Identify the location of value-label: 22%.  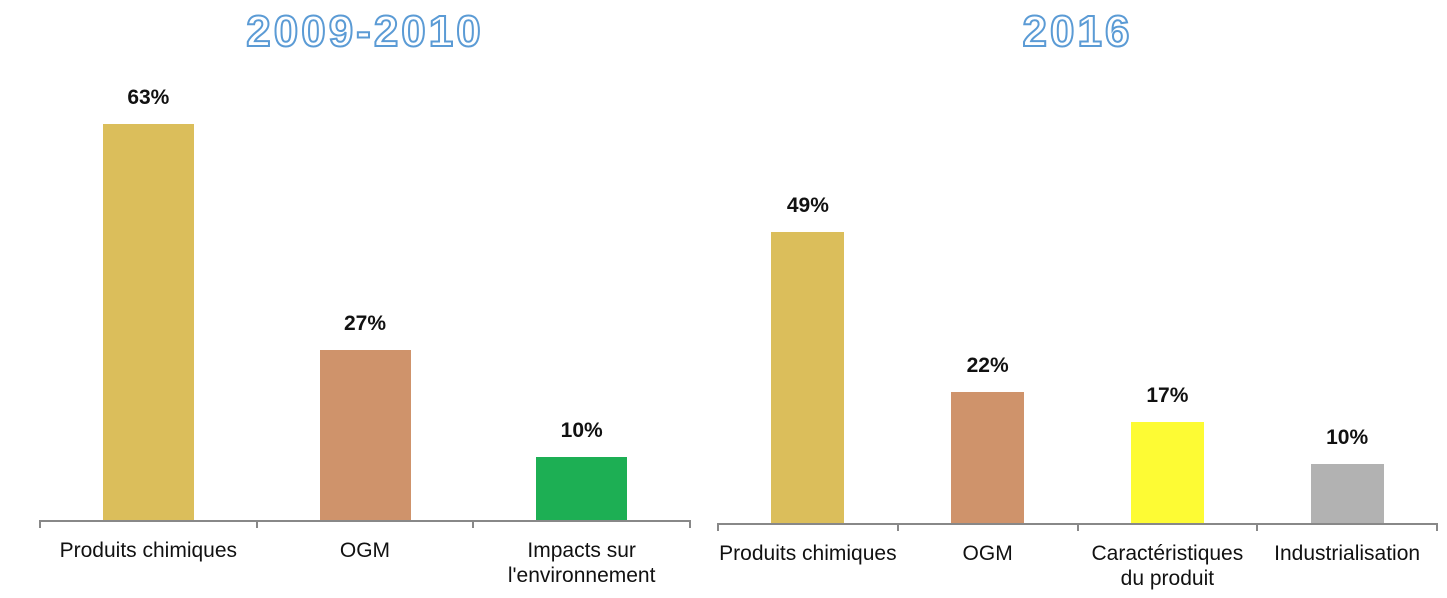
(987, 366).